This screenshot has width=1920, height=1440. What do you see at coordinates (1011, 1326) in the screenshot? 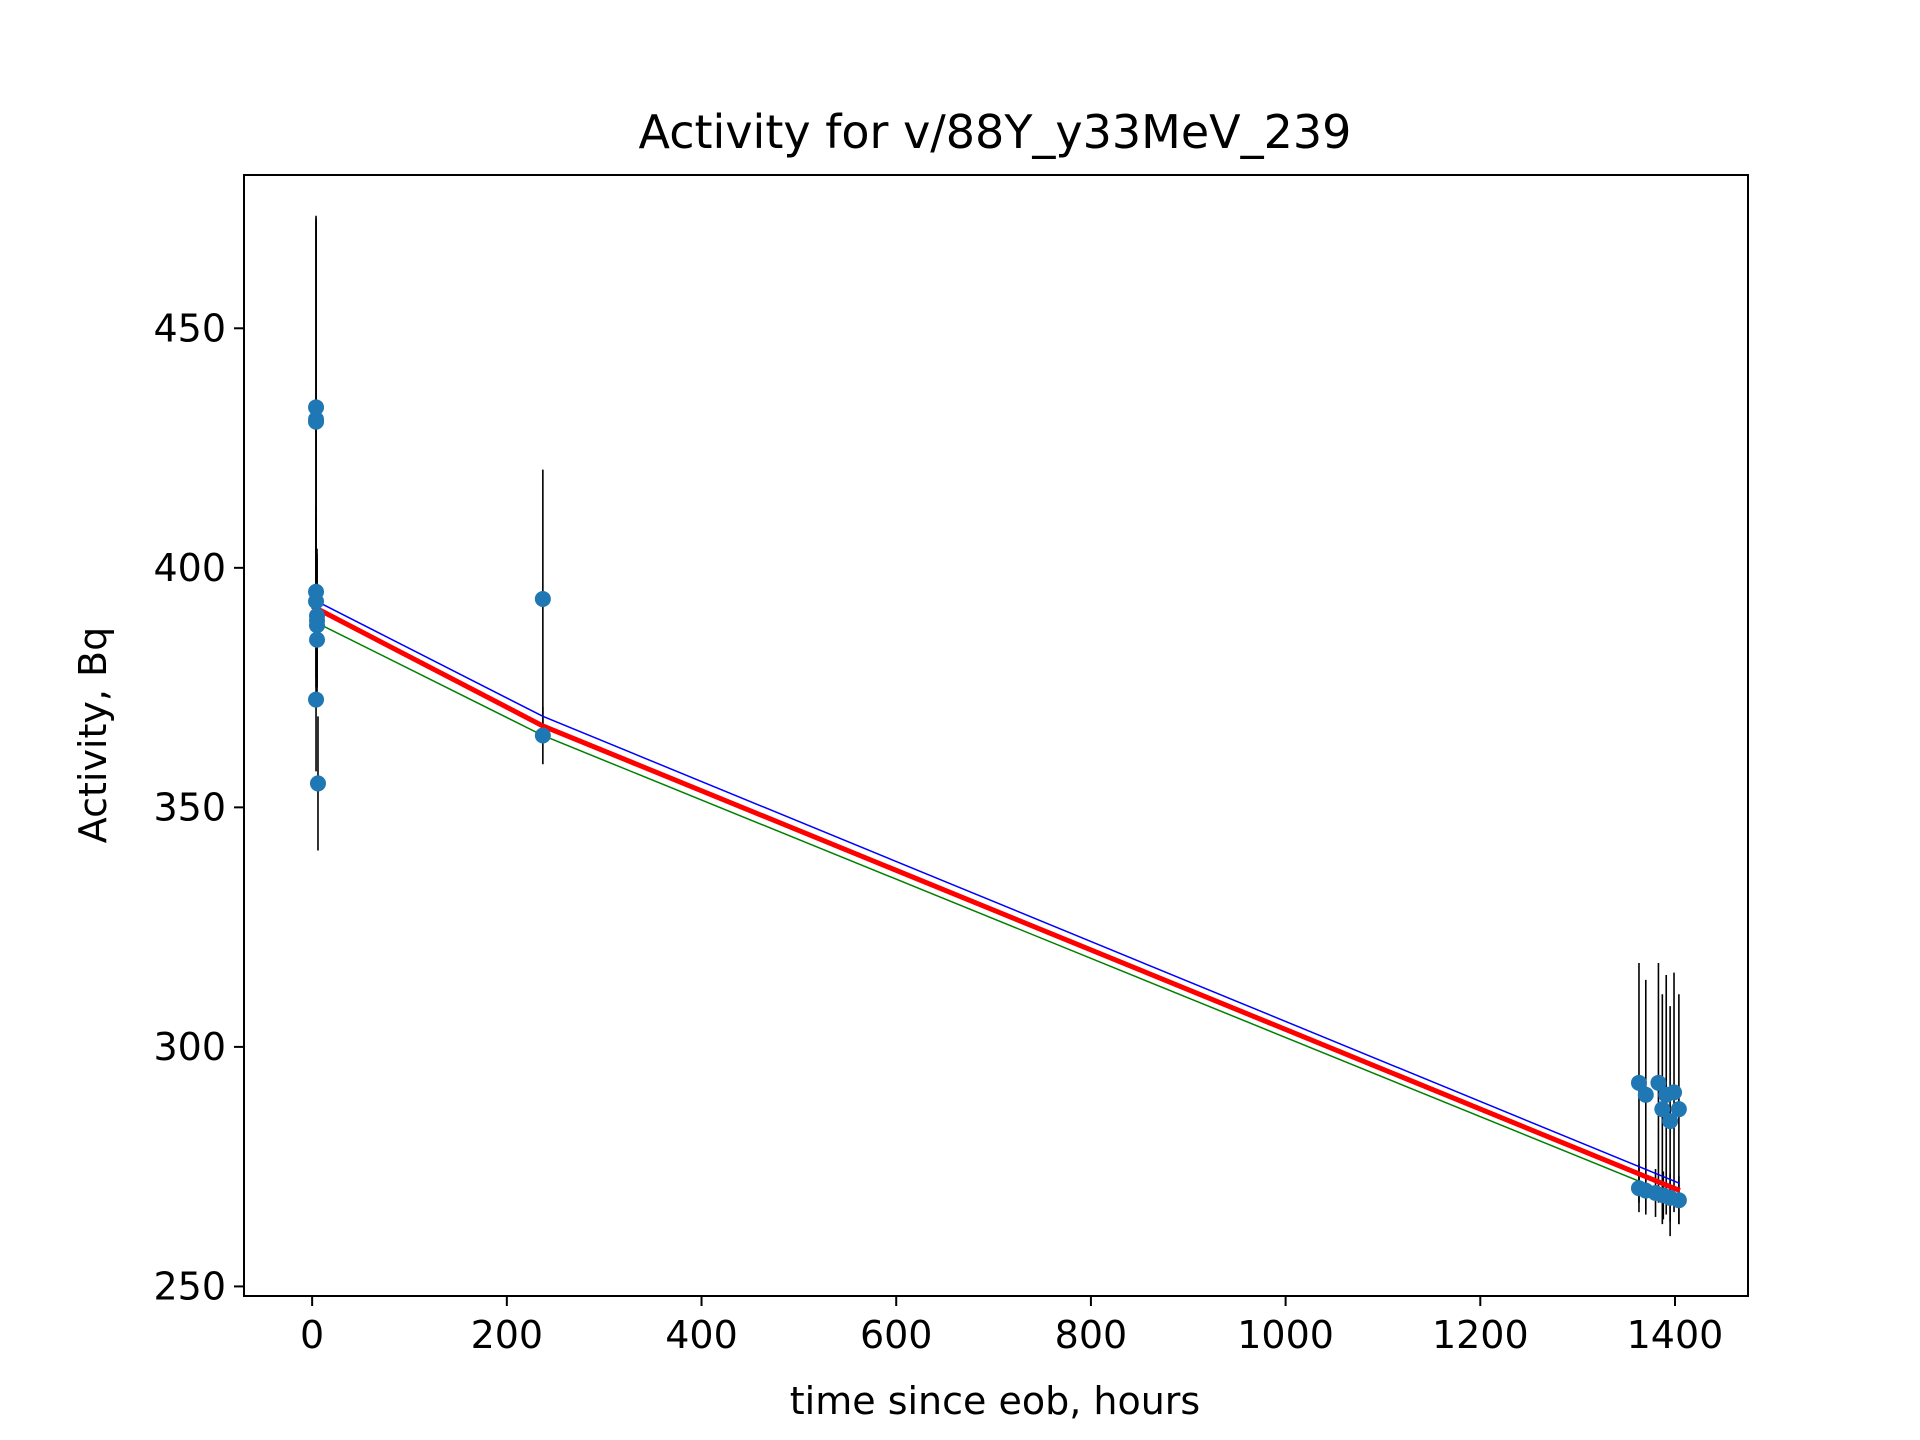
I see `x-axis: 0 200 400 600 800 1000 1200 1400` at bounding box center [1011, 1326].